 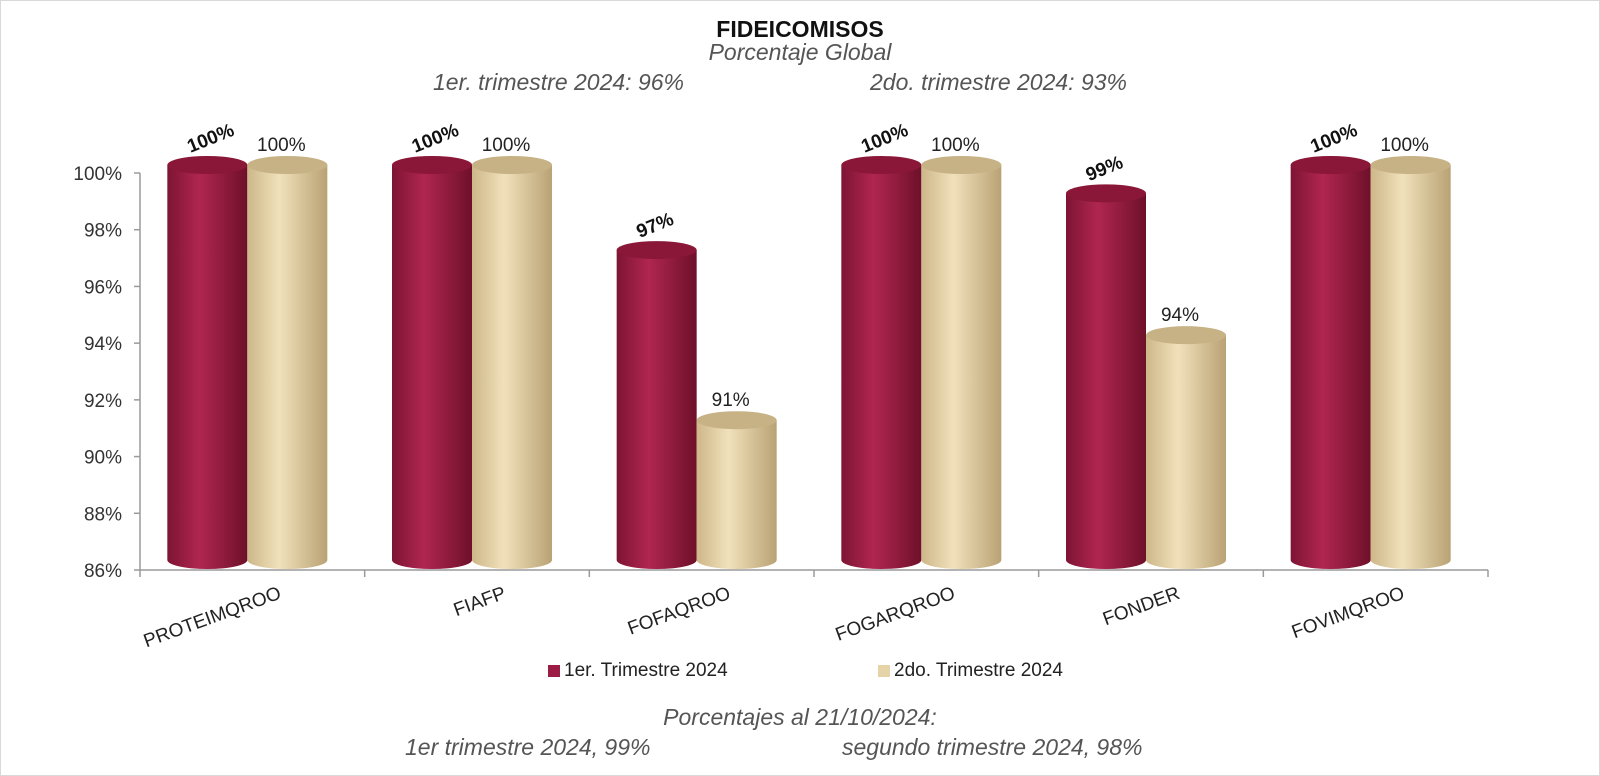 I want to click on x-category-label: FOFAQROO, so click(x=679, y=611).